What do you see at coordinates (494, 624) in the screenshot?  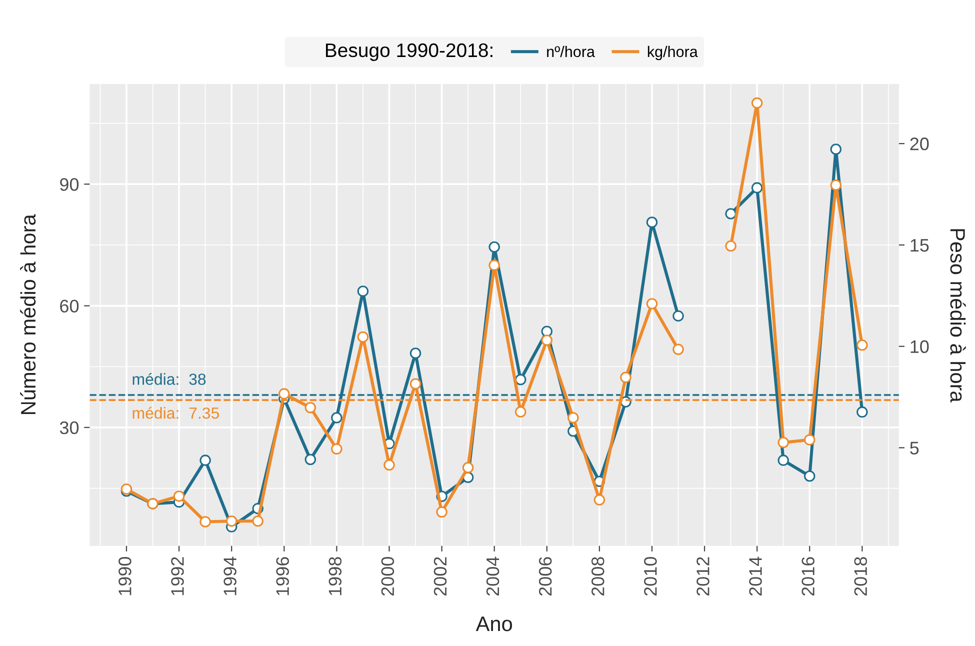 I see `x-axis-title: Ano` at bounding box center [494, 624].